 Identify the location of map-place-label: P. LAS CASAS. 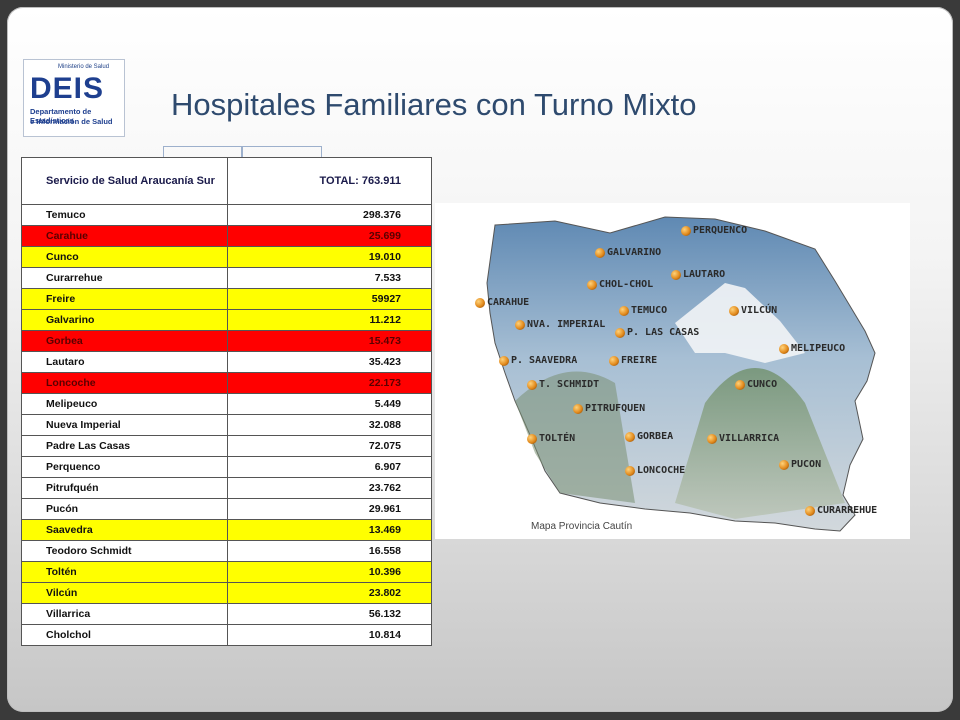
(663, 332).